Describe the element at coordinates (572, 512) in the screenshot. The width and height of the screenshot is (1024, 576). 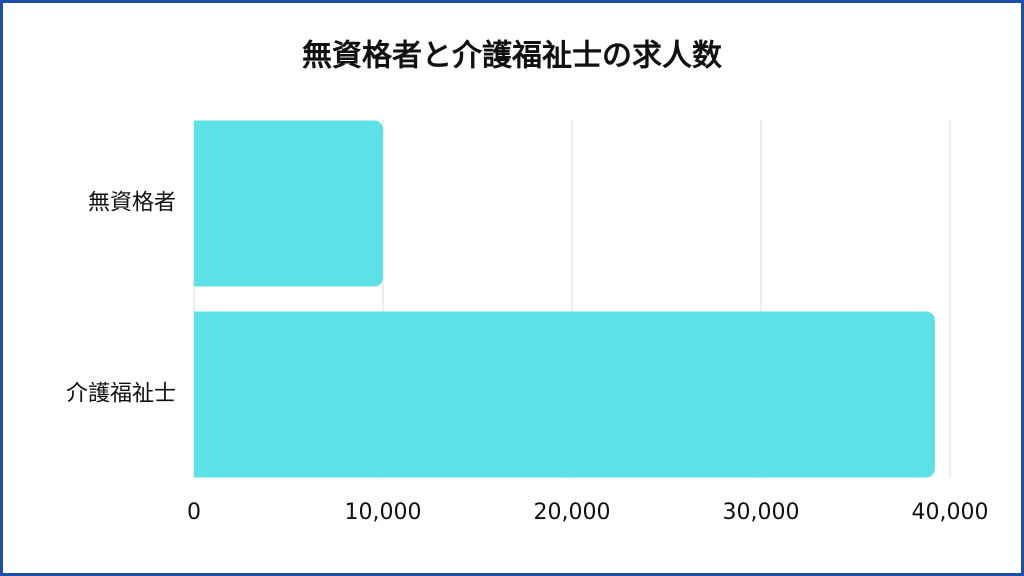
I see `x-tick-label: 20,000` at that location.